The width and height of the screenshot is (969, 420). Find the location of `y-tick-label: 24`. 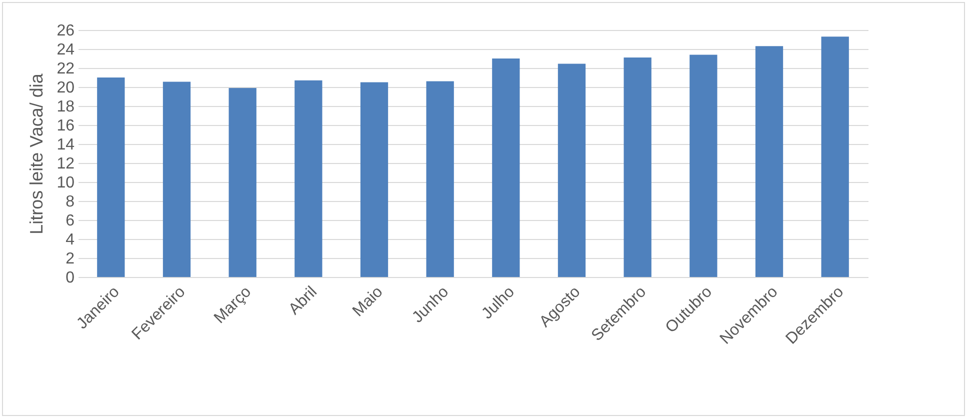

y-tick-label: 24 is located at coordinates (65, 50).